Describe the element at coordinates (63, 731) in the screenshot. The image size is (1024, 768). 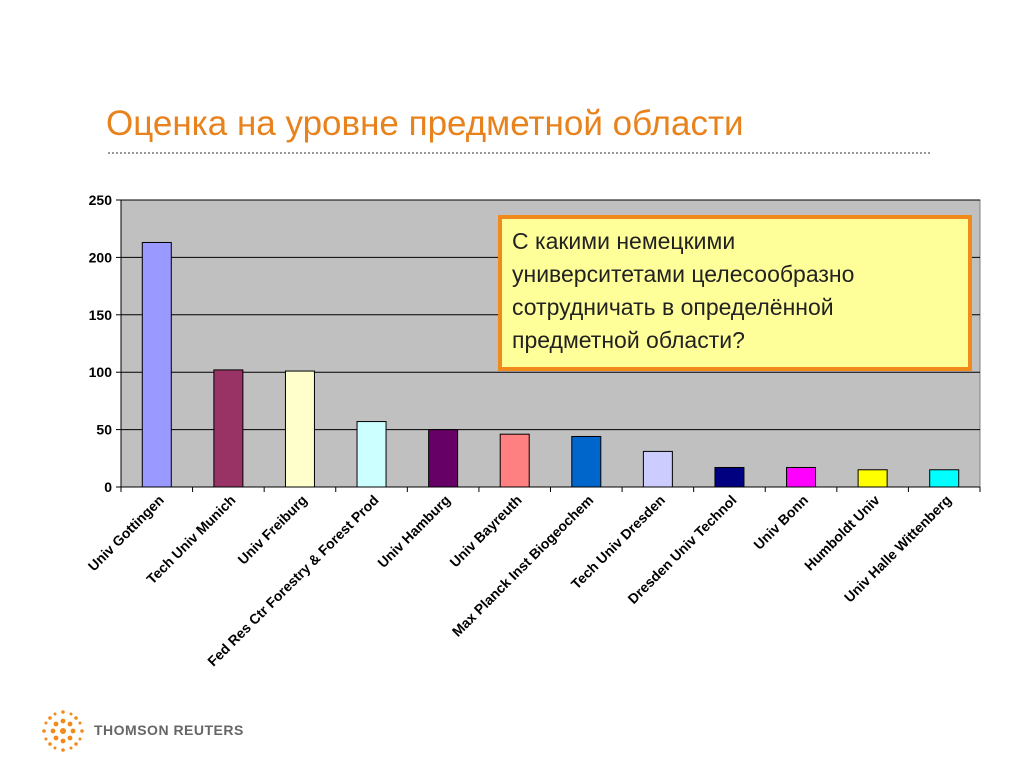
I see `reuters-dot-icon` at that location.